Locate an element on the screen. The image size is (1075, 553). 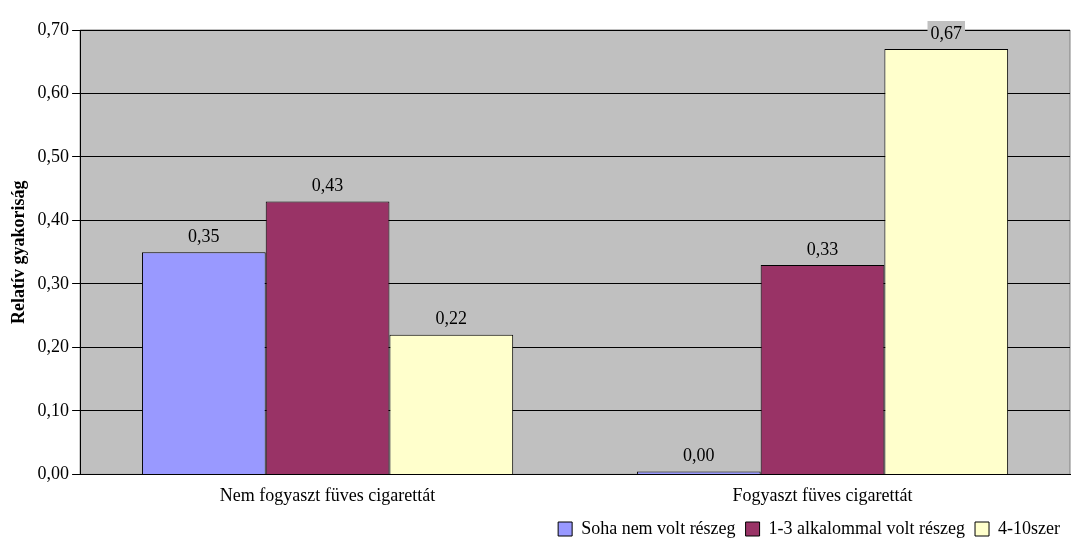
y-tick-label: 0,40 is located at coordinates (53, 219).